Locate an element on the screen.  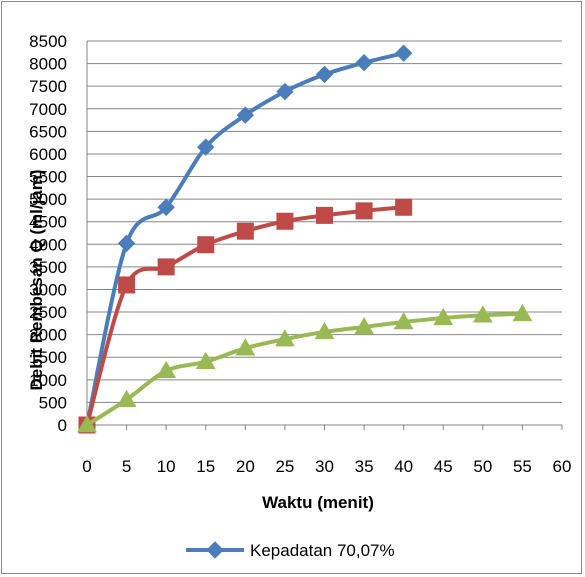
y-tick-label: 500 is located at coordinates (53, 402).